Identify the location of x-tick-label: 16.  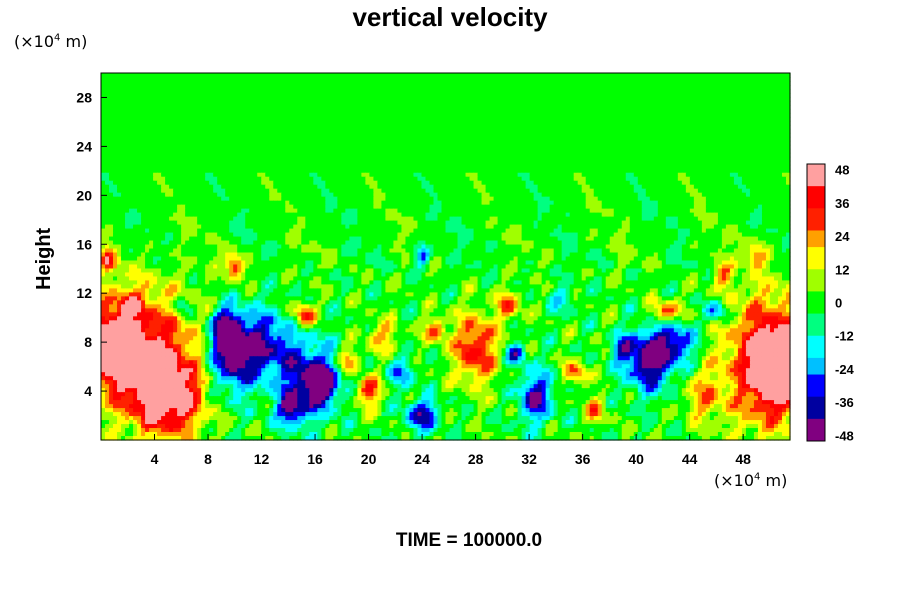
(315, 459).